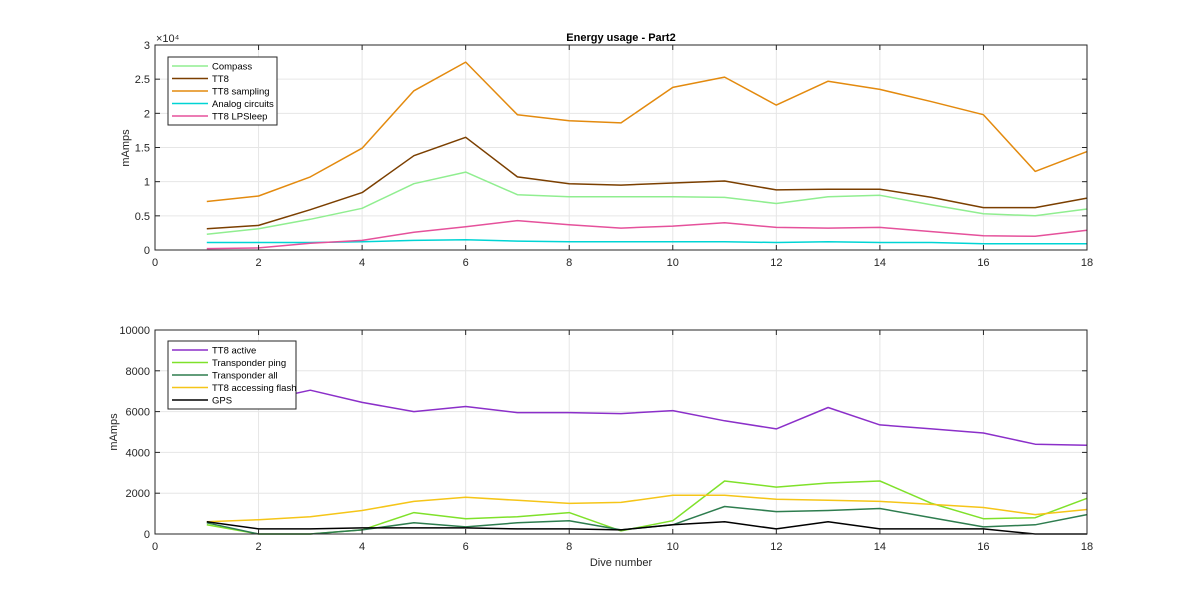 Image resolution: width=1200 pixels, height=601 pixels. Describe the element at coordinates (222, 401) in the screenshot. I see `legend-label: GPS` at that location.